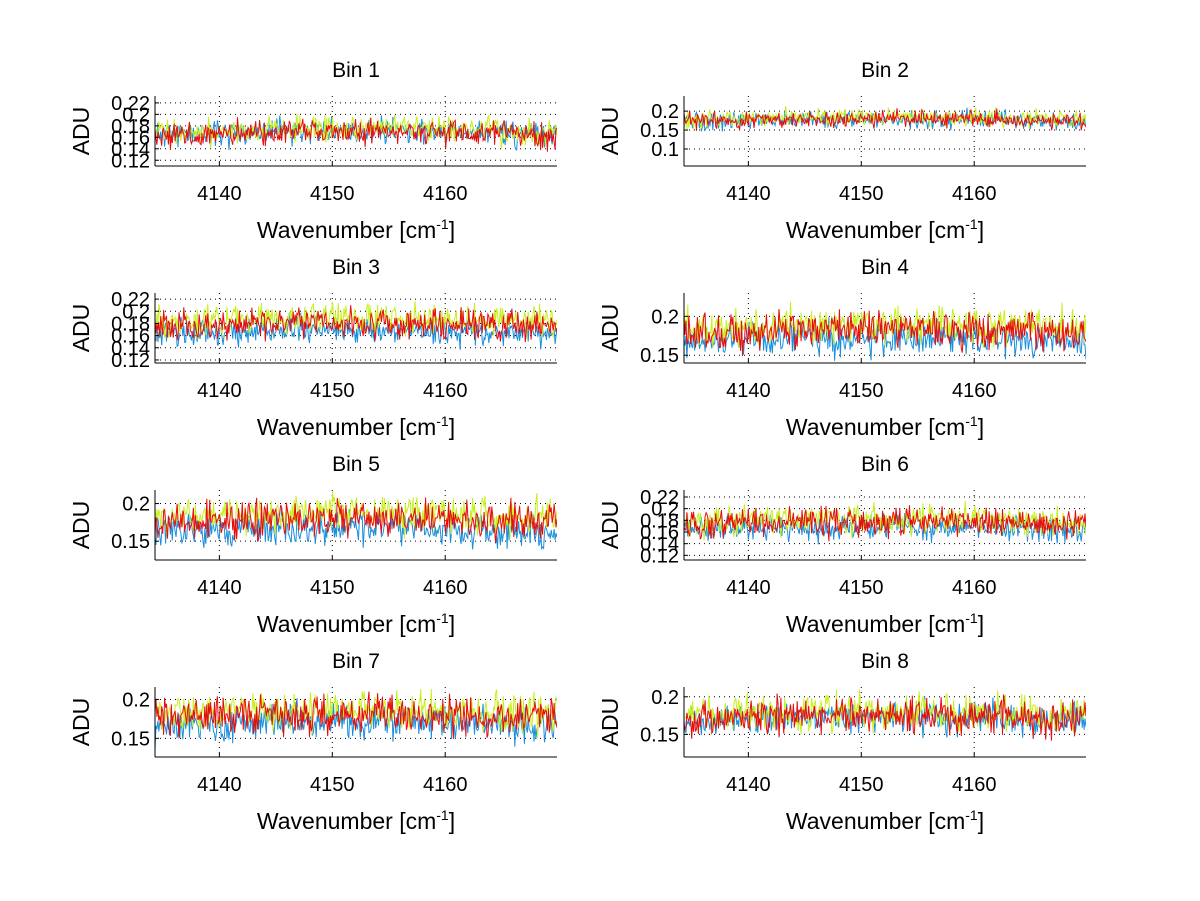 This screenshot has height=901, width=1200. What do you see at coordinates (356, 464) in the screenshot?
I see `subplot-title: Bin 5` at bounding box center [356, 464].